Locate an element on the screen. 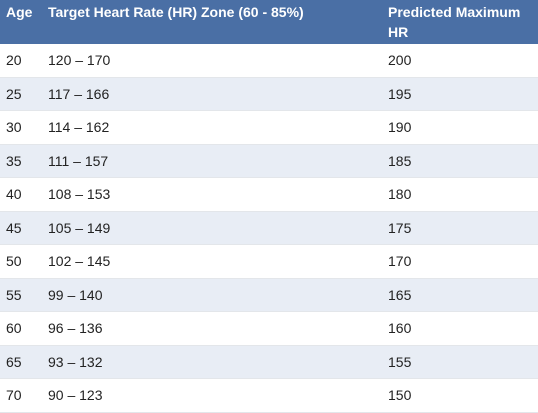 The width and height of the screenshot is (538, 413). cell-target-zone: 114 – 162 is located at coordinates (212, 127).